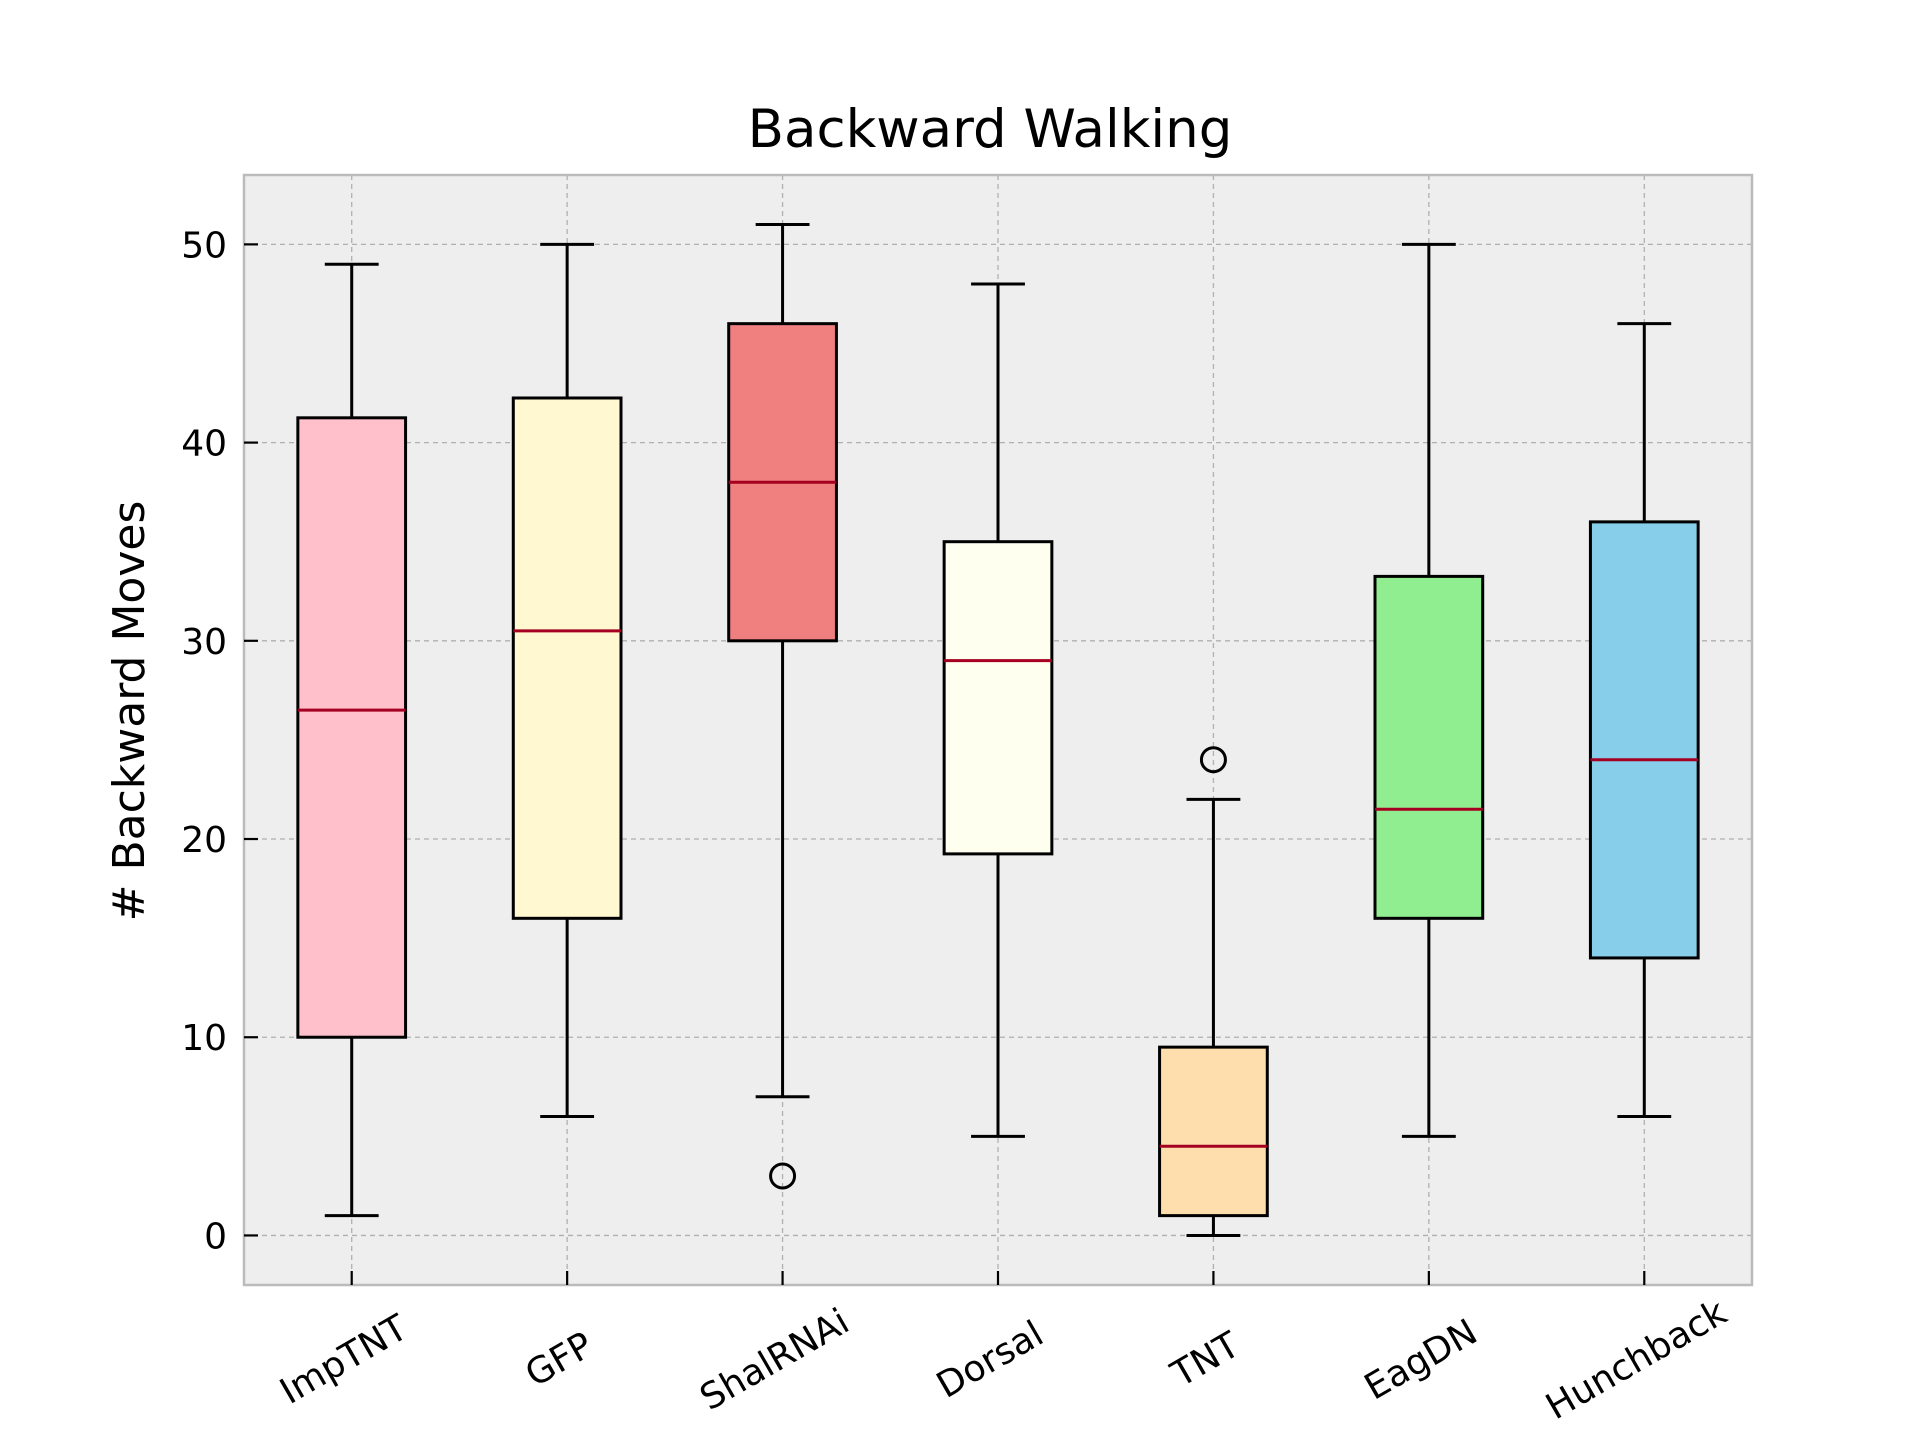 This screenshot has width=1920, height=1440. I want to click on box-tnt, so click(1213, 991).